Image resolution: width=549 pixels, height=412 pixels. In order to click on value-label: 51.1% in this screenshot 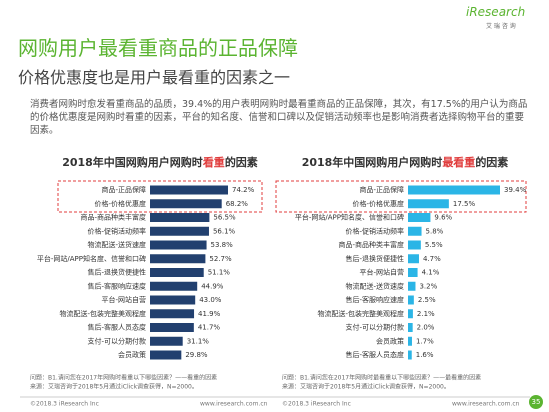, I will do `click(219, 273)`.